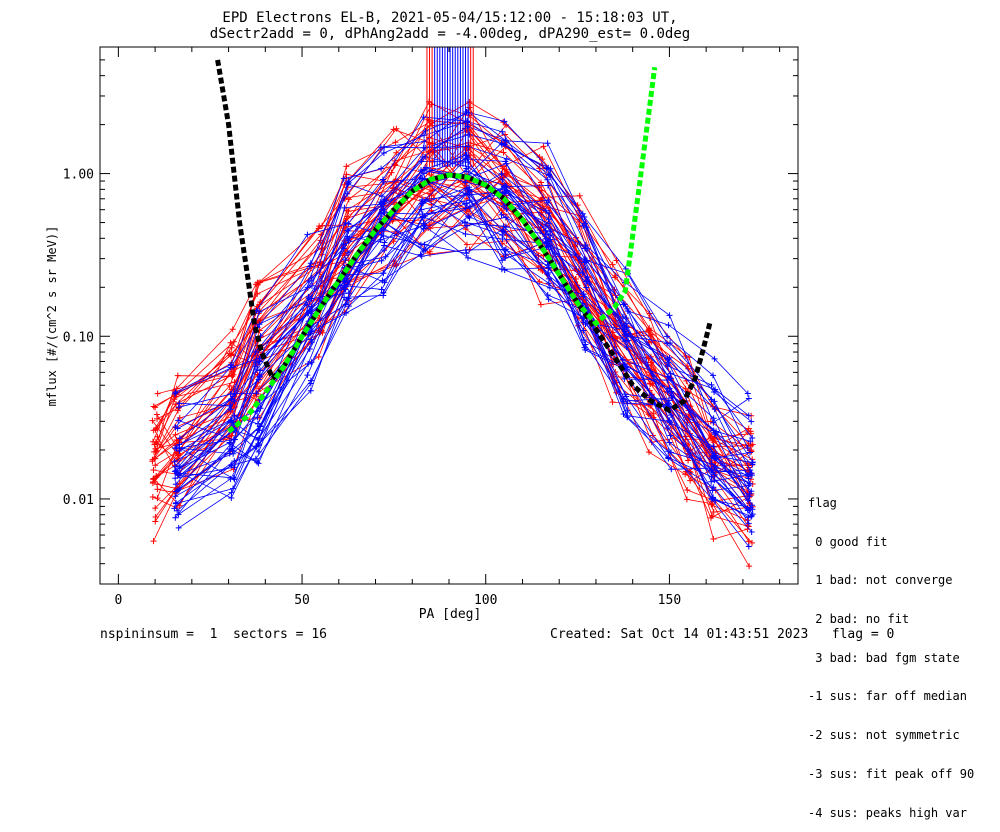 The width and height of the screenshot is (1000, 832). I want to click on legend-entry: 0 good fit, so click(848, 541).